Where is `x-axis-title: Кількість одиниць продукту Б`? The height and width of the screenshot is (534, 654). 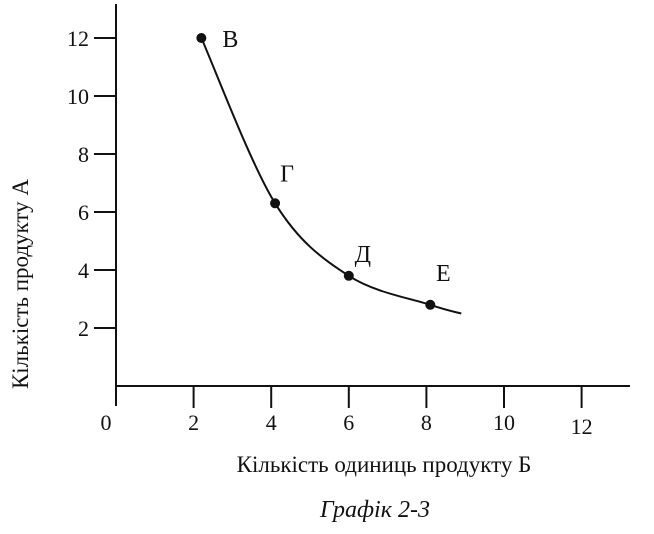
x-axis-title: Кількість одиниць продукту Б is located at coordinates (384, 464).